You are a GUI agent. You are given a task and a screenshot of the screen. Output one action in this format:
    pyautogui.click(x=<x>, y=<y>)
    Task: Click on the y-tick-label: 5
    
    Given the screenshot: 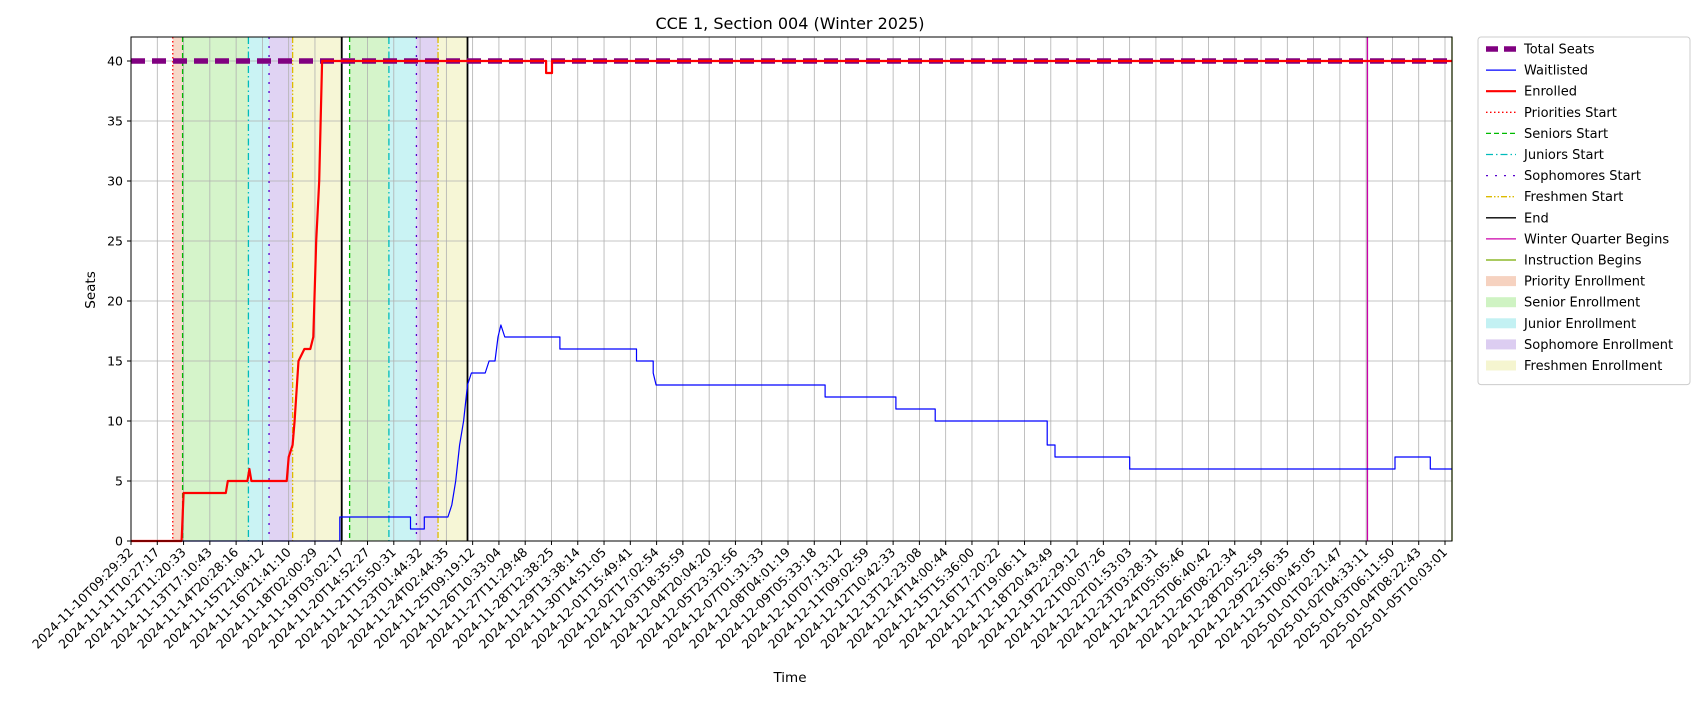 What is the action you would take?
    pyautogui.click(x=119, y=481)
    